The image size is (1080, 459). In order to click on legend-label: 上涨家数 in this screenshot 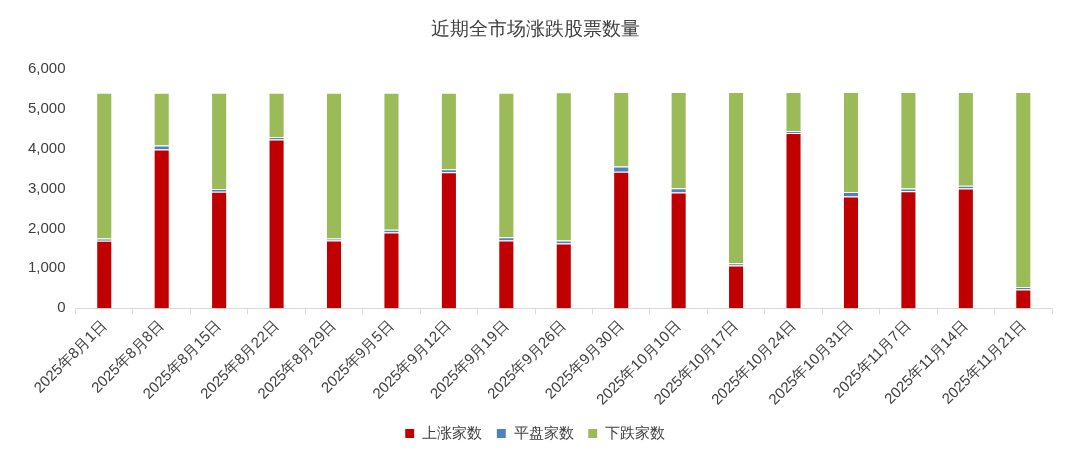, I will do `click(452, 432)`.